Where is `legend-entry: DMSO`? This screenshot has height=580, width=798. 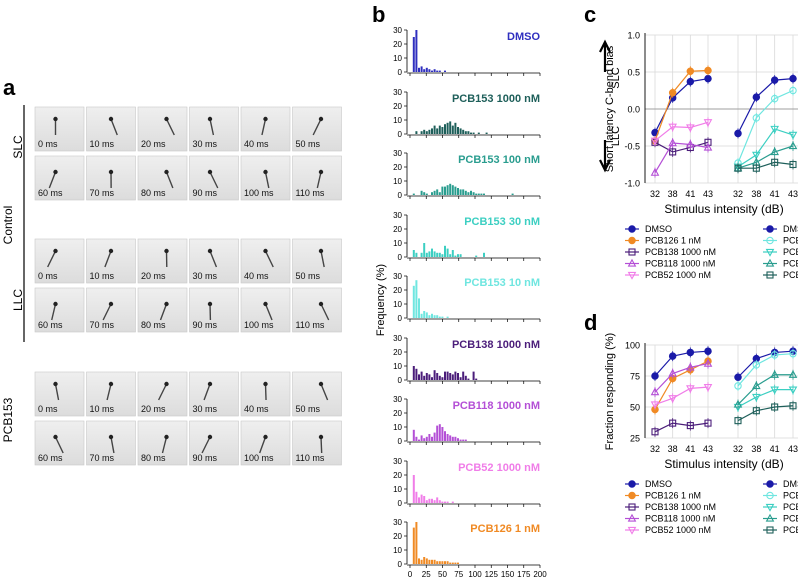
legend-entry: DMSO is located at coordinates (648, 484).